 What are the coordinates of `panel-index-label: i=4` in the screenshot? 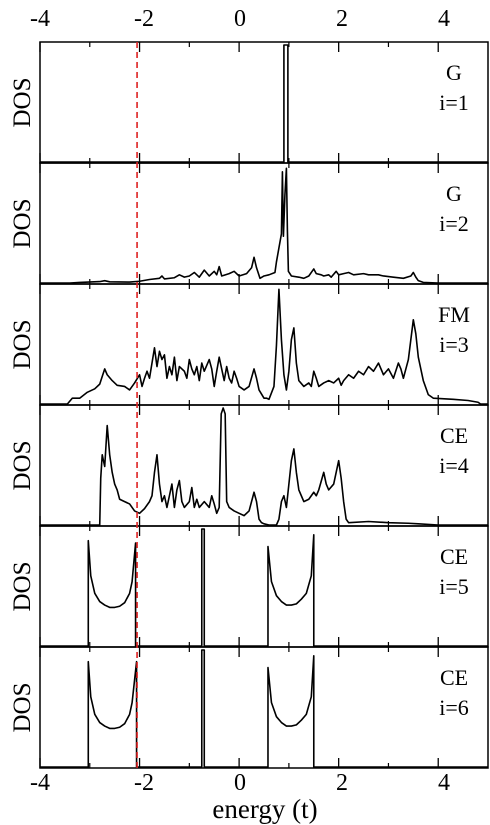 It's located at (454, 465).